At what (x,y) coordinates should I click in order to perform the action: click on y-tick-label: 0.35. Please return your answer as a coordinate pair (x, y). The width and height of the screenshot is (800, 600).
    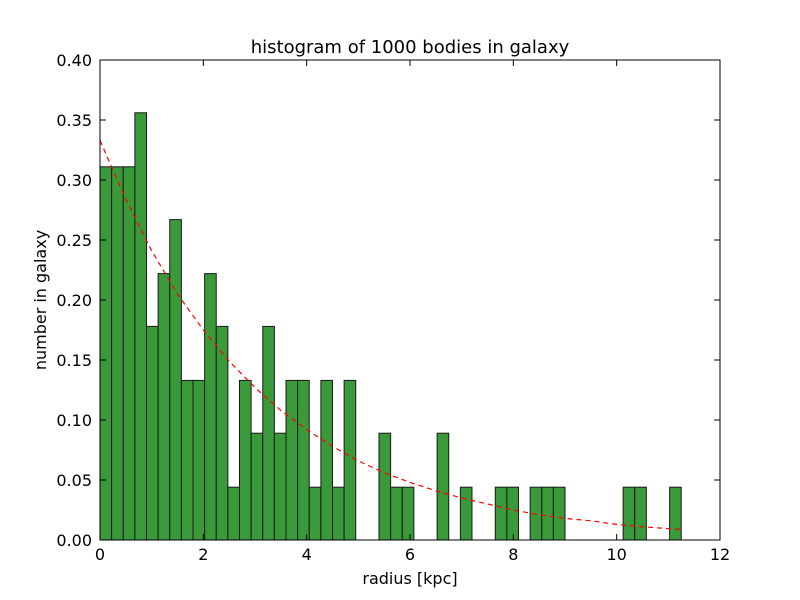
    Looking at the image, I should click on (74, 120).